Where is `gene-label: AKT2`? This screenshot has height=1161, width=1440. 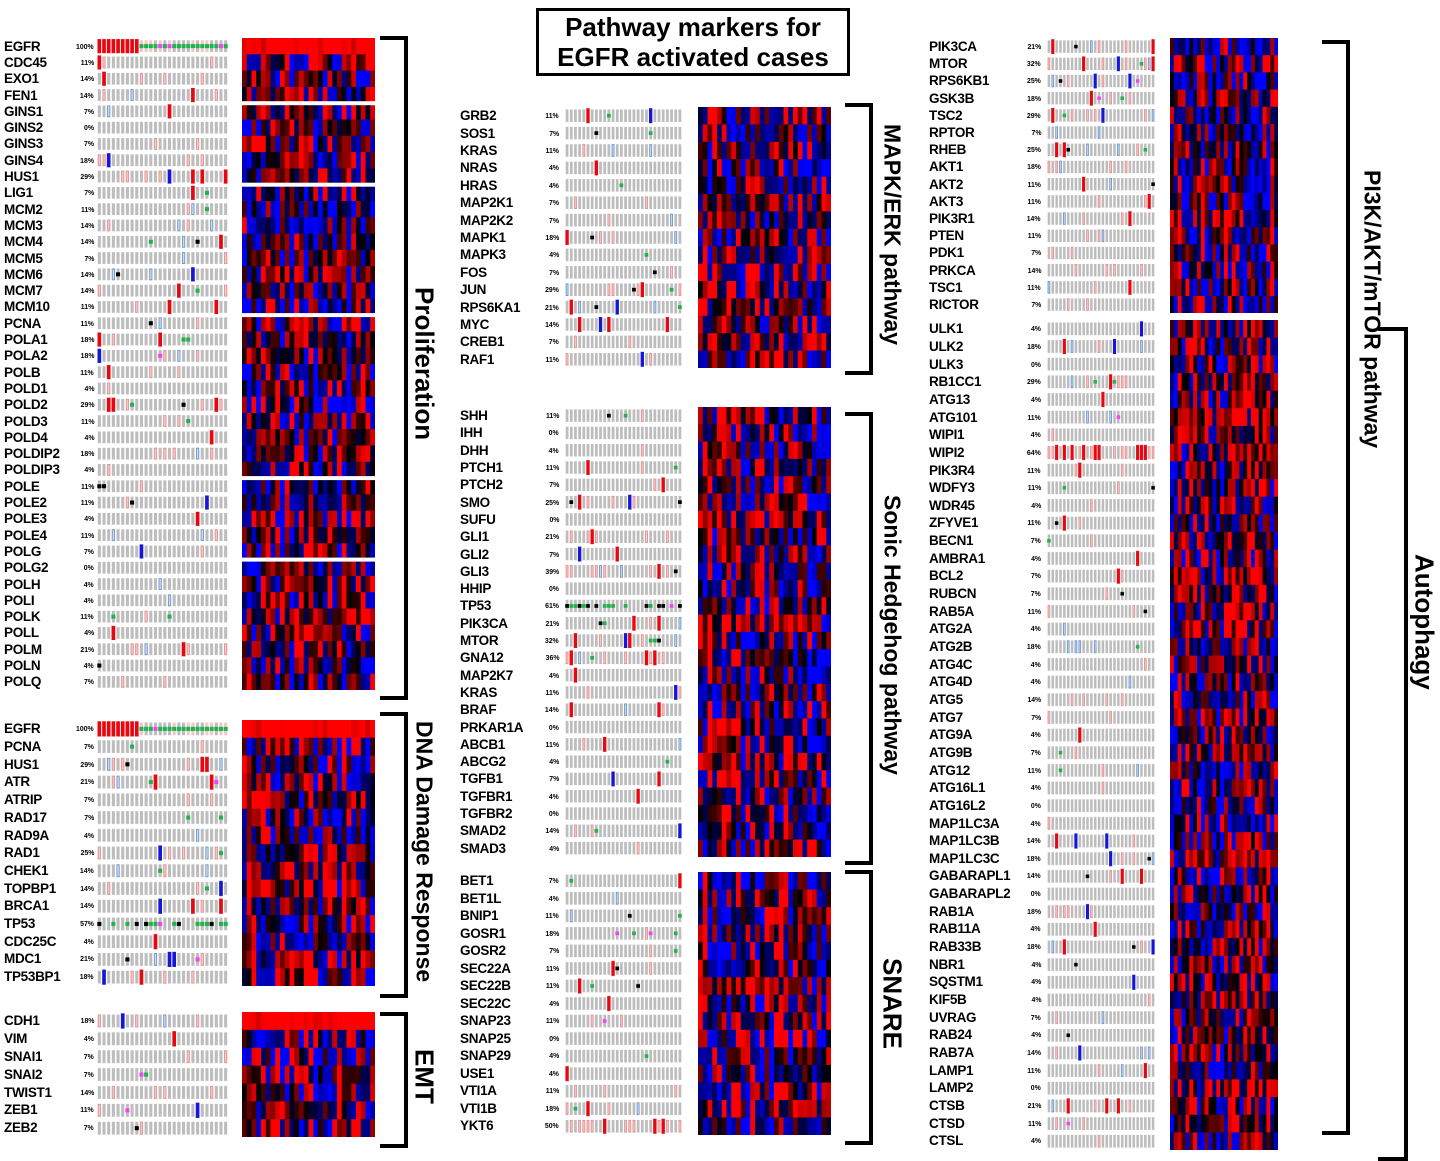
gene-label: AKT2 is located at coordinates (946, 184).